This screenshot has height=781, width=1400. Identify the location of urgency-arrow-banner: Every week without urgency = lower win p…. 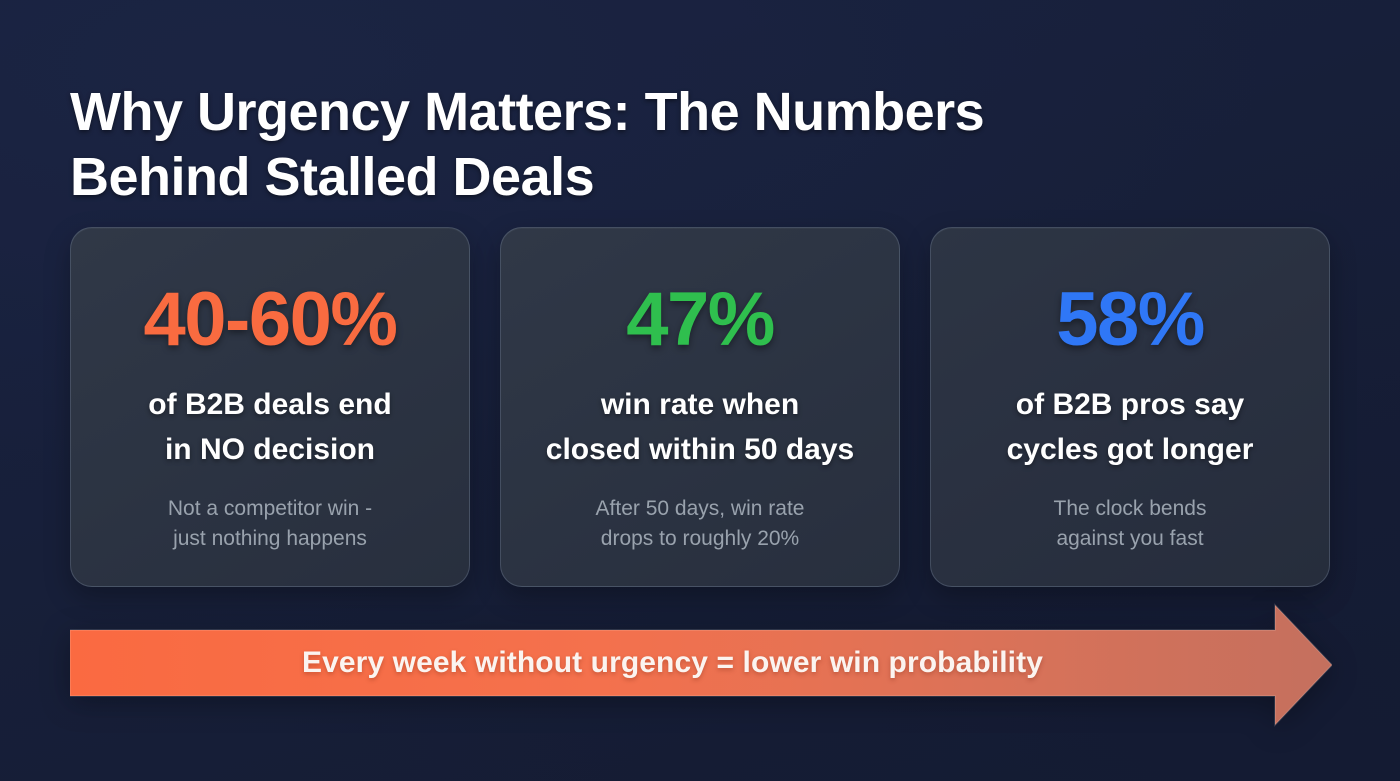
(701, 665).